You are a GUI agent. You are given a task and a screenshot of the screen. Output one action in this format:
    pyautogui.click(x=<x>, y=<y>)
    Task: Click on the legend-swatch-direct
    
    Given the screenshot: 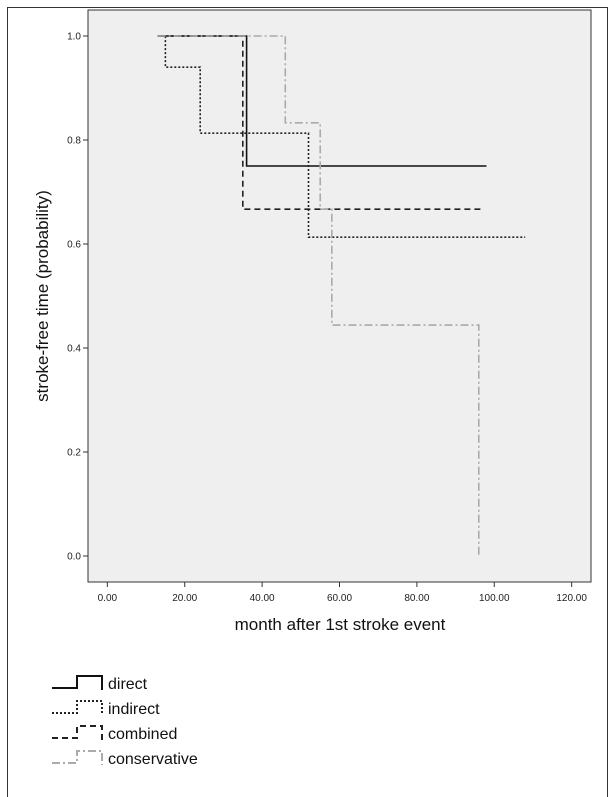 What is the action you would take?
    pyautogui.click(x=77, y=682)
    